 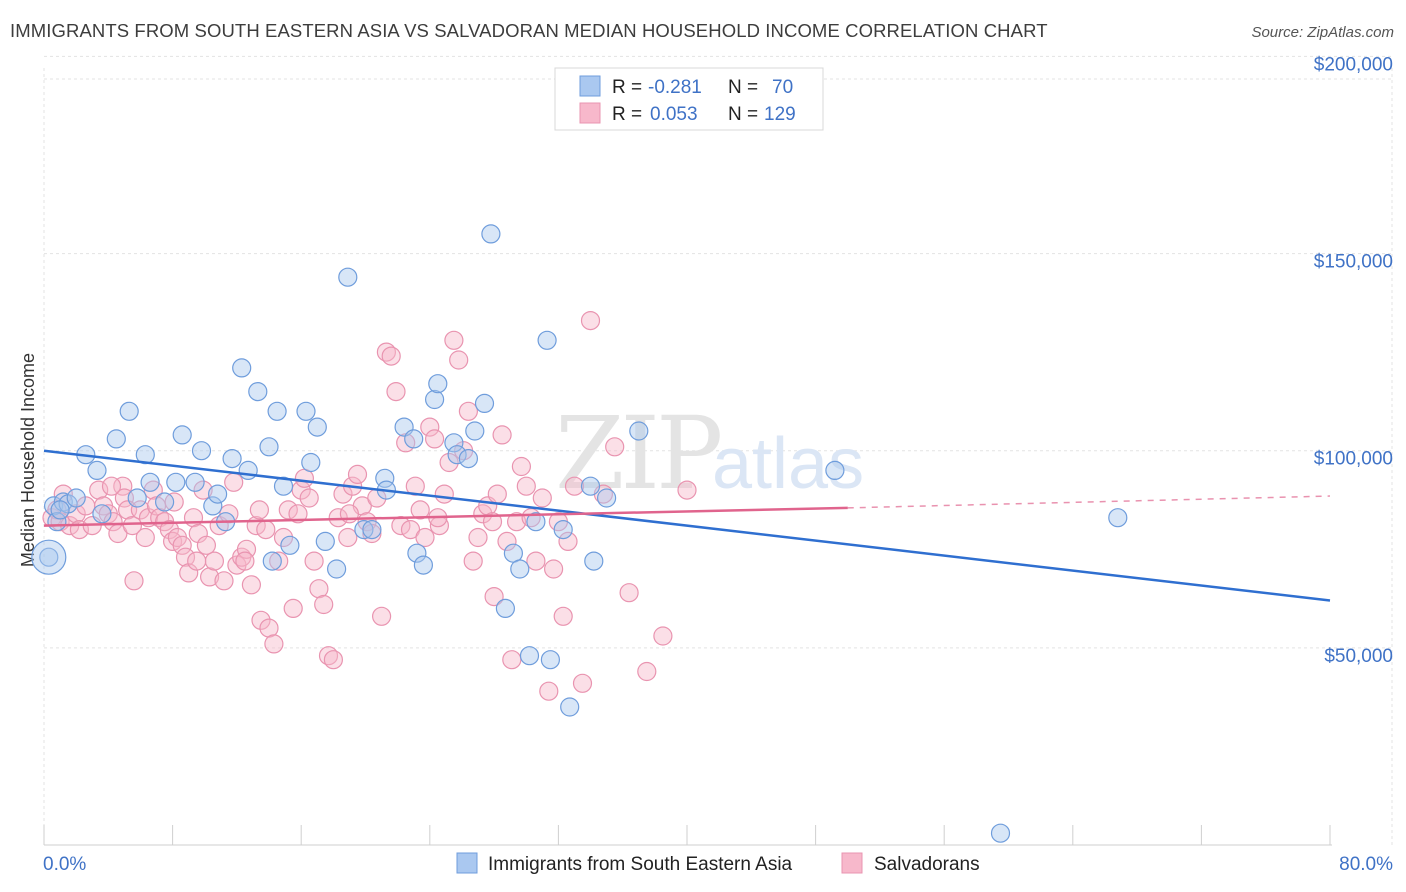 What do you see at coordinates (49, 557) in the screenshot?
I see `data-point-large` at bounding box center [49, 557].